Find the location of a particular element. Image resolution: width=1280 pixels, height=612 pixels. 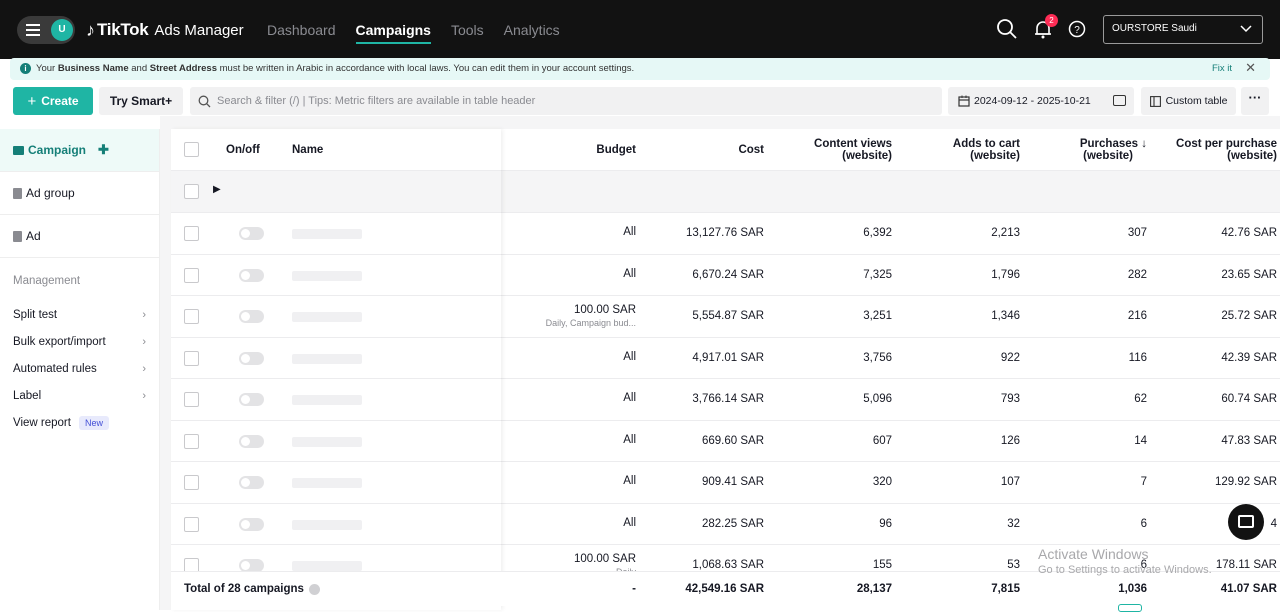

try-smart-button: Try Smart+ is located at coordinates (141, 101).